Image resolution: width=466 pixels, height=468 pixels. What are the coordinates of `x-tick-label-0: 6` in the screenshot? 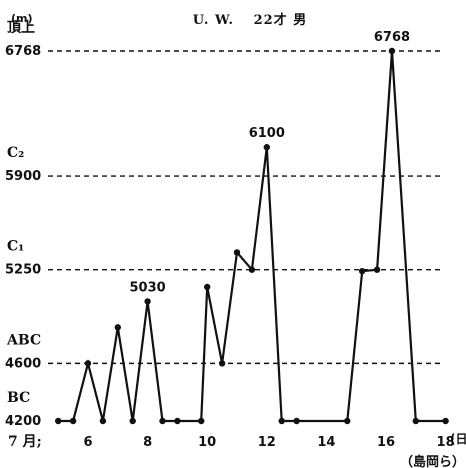 It's located at (87, 442).